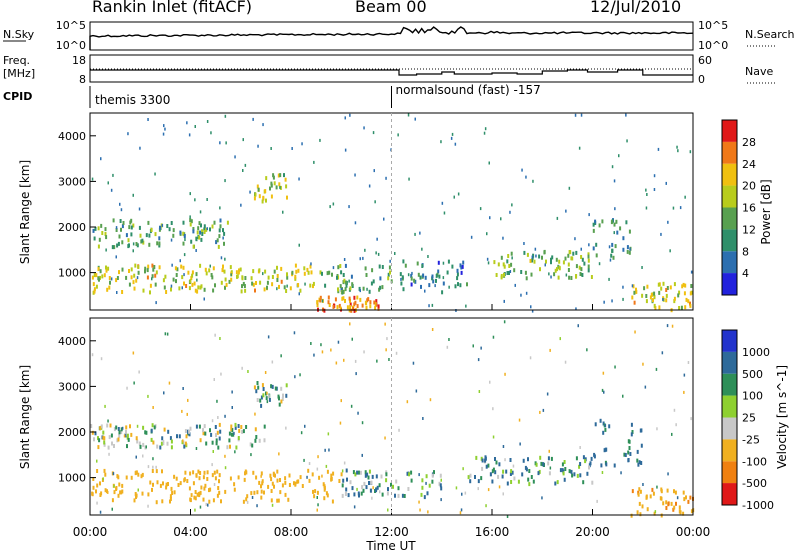 The height and width of the screenshot is (554, 800). I want to click on velocity-colorbar-tick: 100, so click(752, 396).